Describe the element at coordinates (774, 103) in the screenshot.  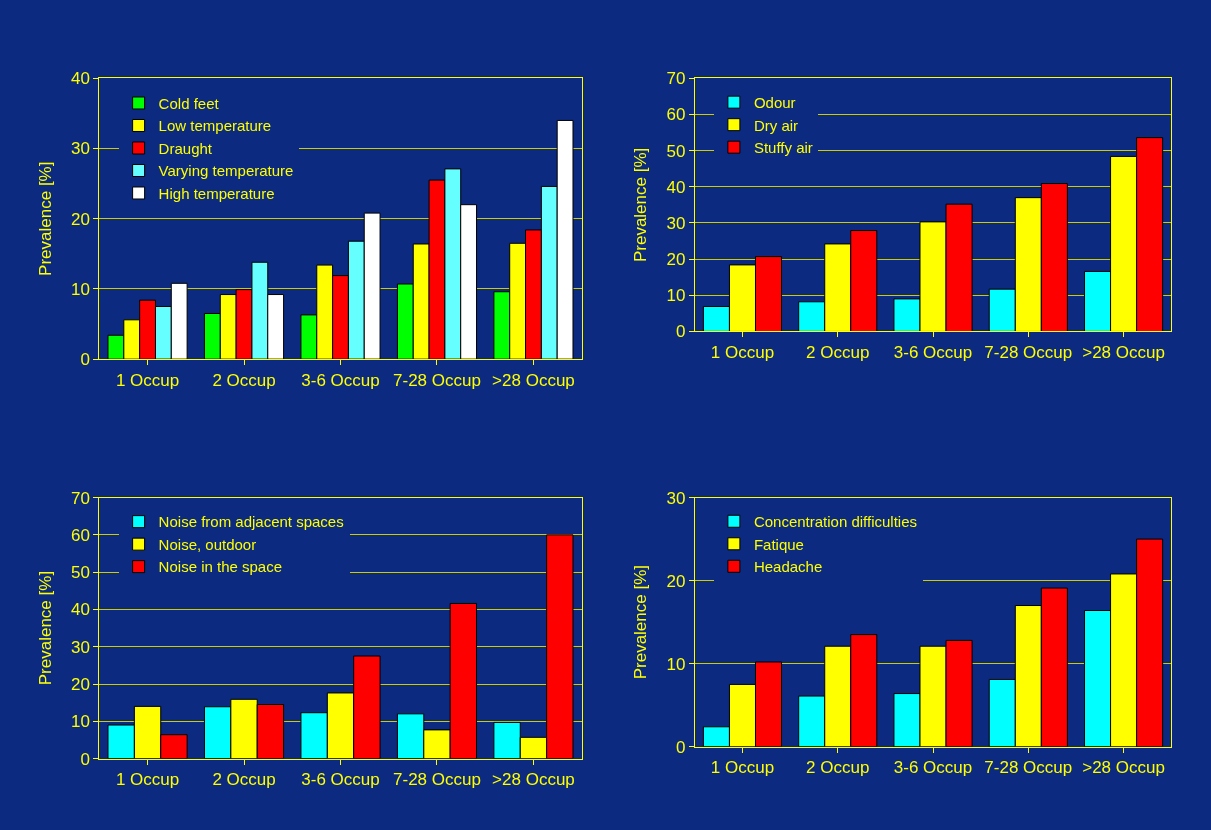
I see `legend-label: Odour` at that location.